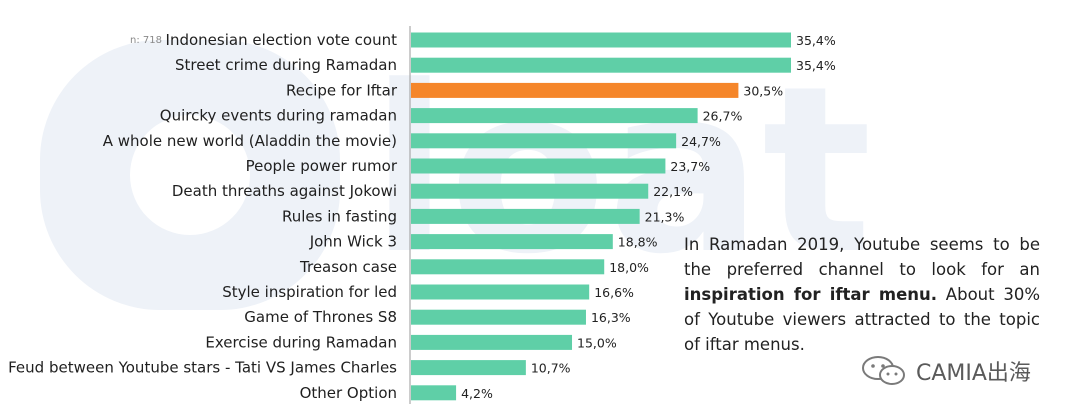 This screenshot has width=1080, height=416. What do you see at coordinates (320, 317) in the screenshot?
I see `category-label-11: Game of Thrones S8` at bounding box center [320, 317].